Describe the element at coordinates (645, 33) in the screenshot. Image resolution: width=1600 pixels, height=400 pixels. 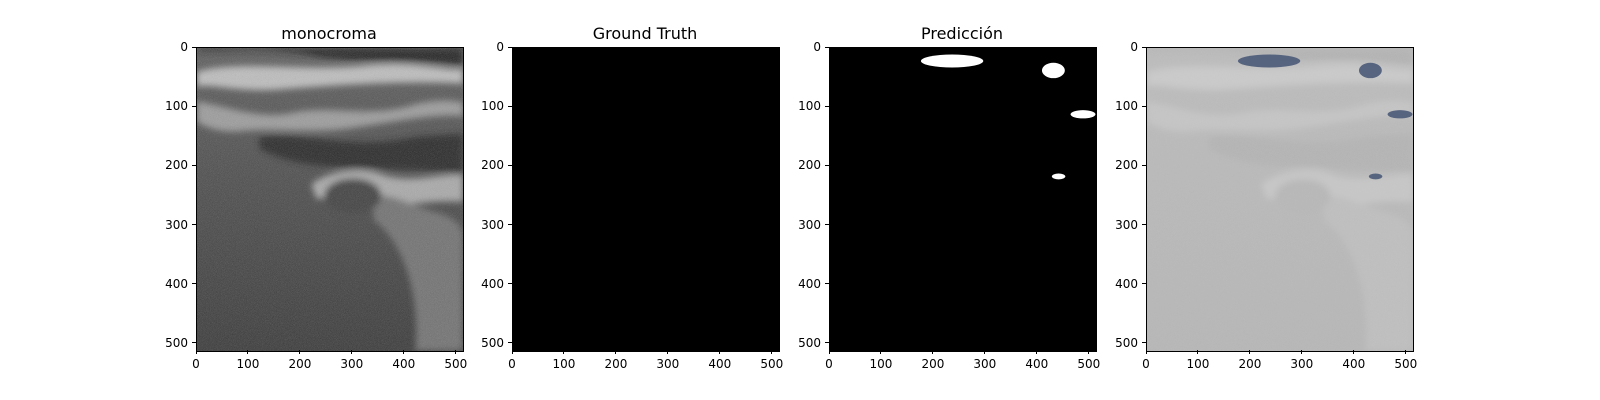
I see `panel-title: Ground Truth` at that location.